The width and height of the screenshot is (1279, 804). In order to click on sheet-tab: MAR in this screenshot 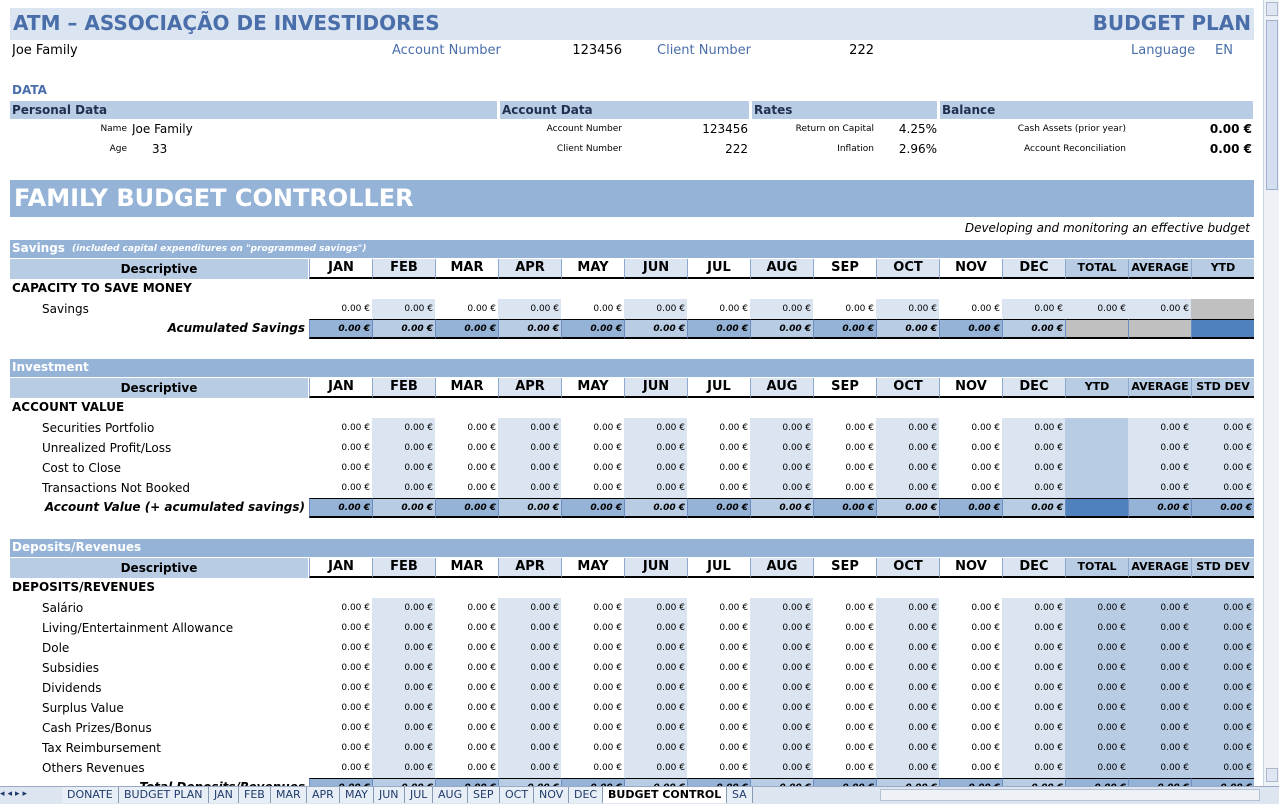, I will do `click(289, 795)`.